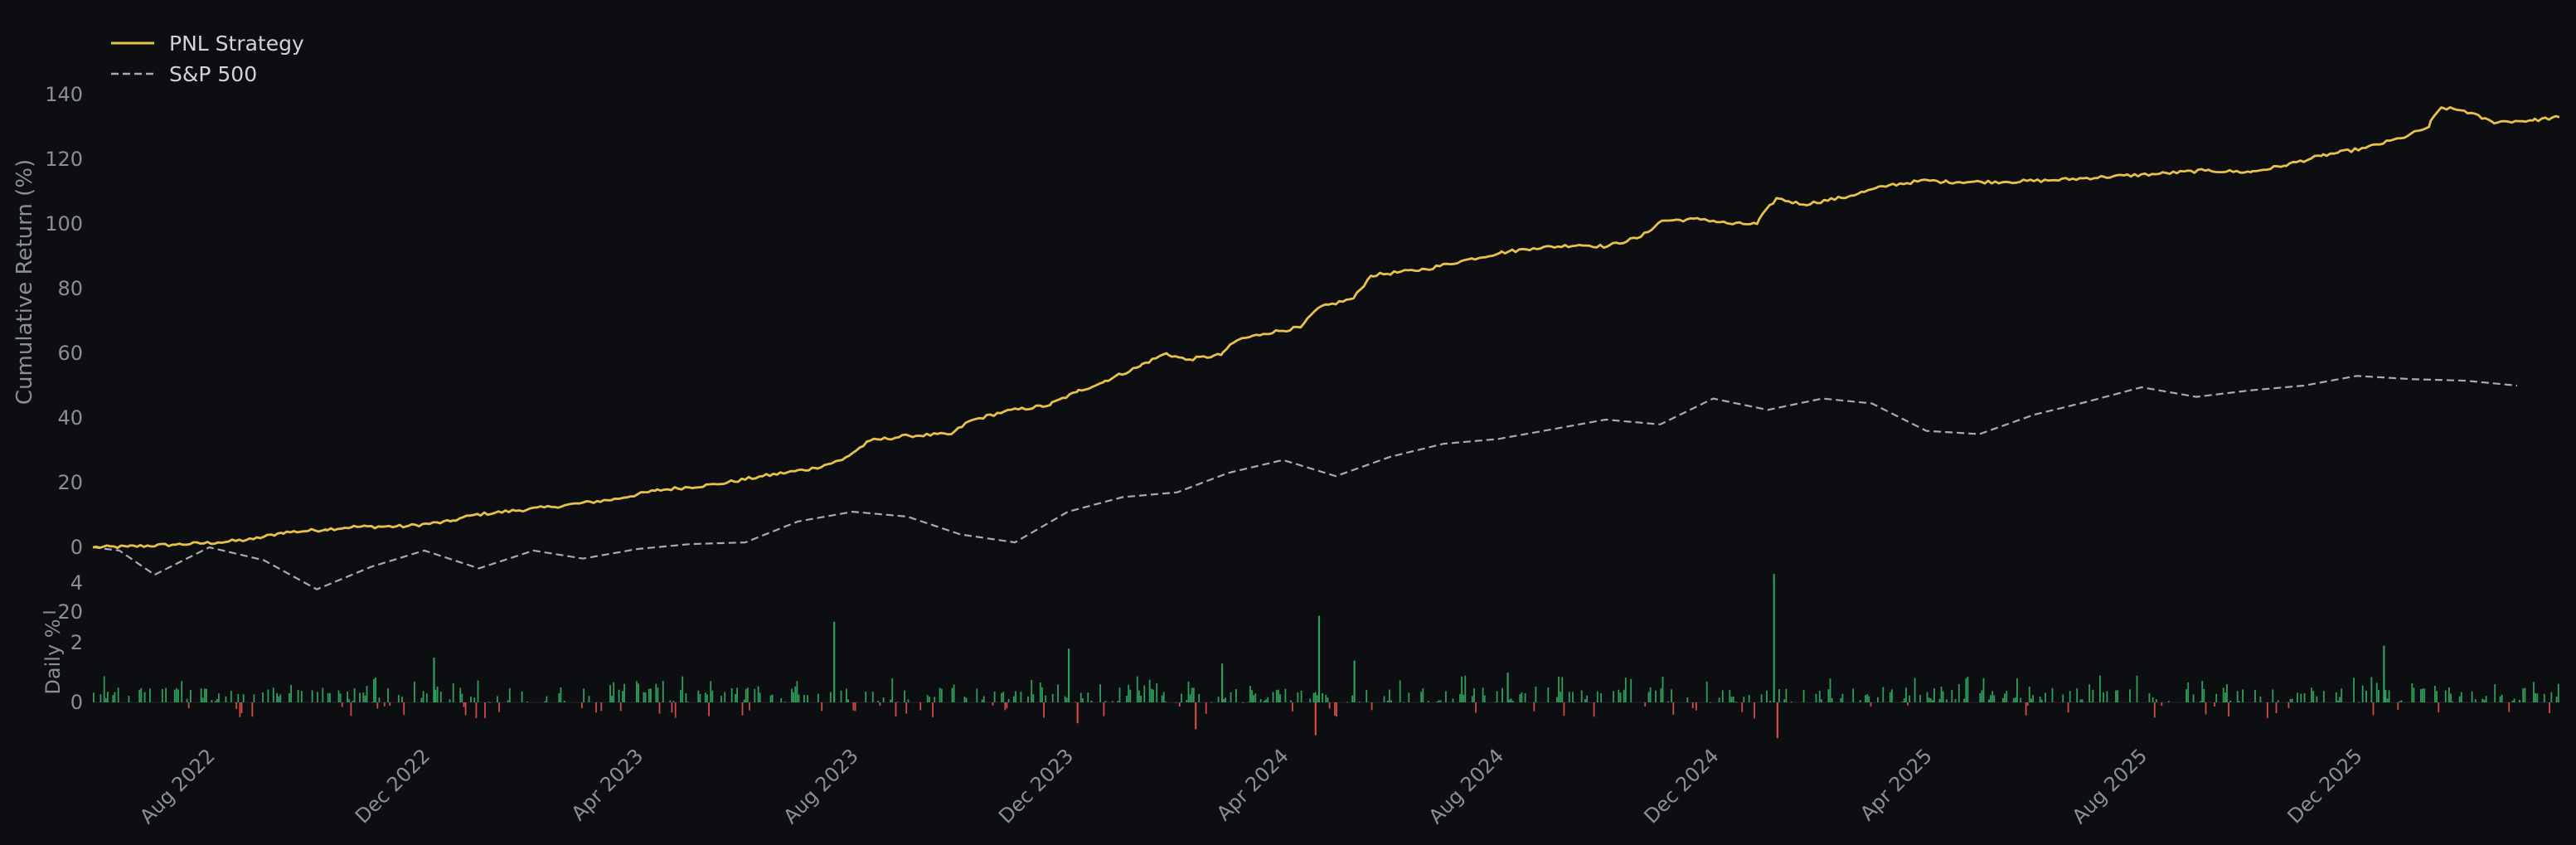 The height and width of the screenshot is (845, 2576). What do you see at coordinates (76, 642) in the screenshot?
I see `y-tick-label: 2` at bounding box center [76, 642].